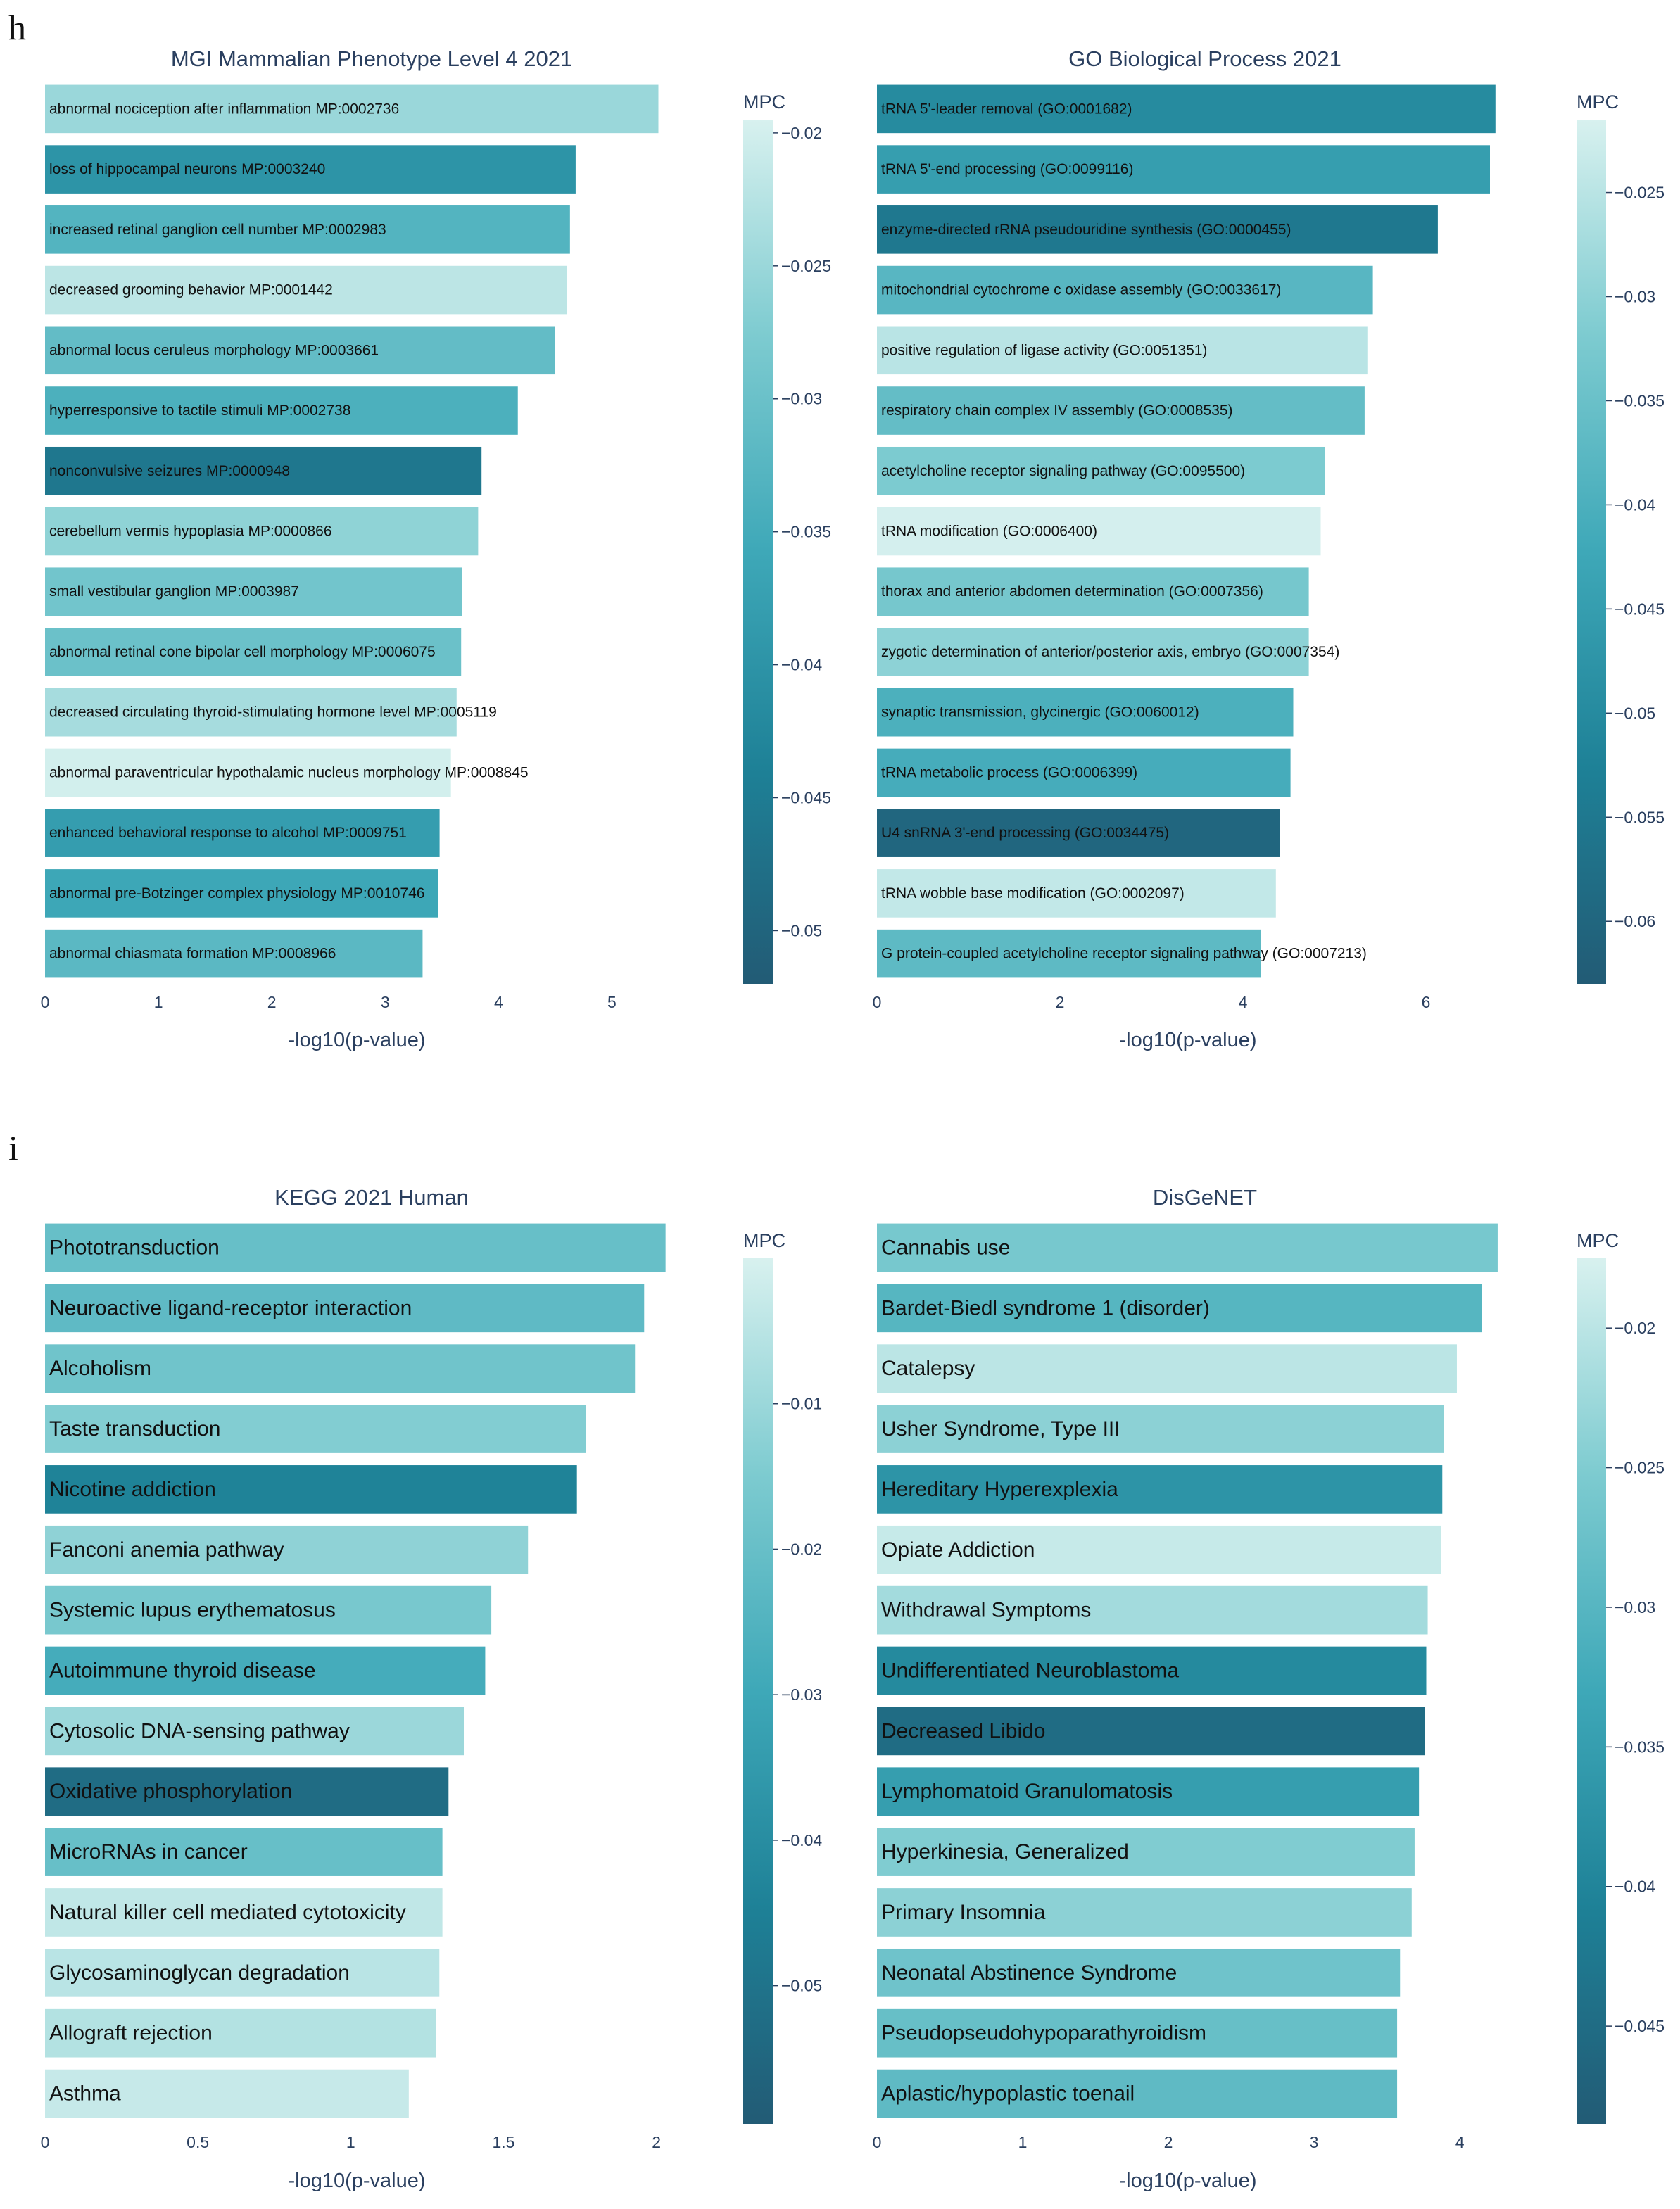 Image resolution: width=1680 pixels, height=2209 pixels. What do you see at coordinates (1205, 1197) in the screenshot?
I see `chart-title: DisGeNET` at bounding box center [1205, 1197].